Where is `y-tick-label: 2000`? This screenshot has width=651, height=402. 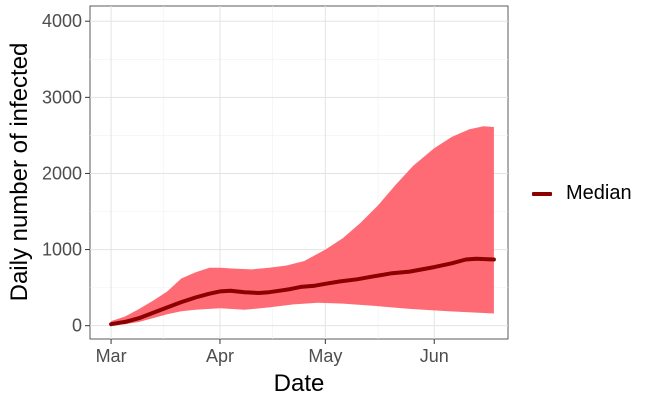
y-tick-label: 2000 is located at coordinates (62, 173).